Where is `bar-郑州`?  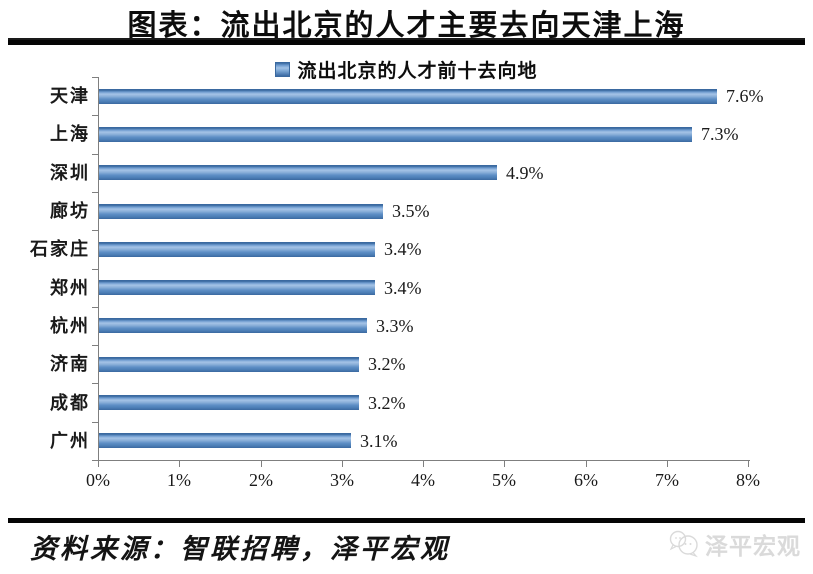
bar-郑州 is located at coordinates (237, 287).